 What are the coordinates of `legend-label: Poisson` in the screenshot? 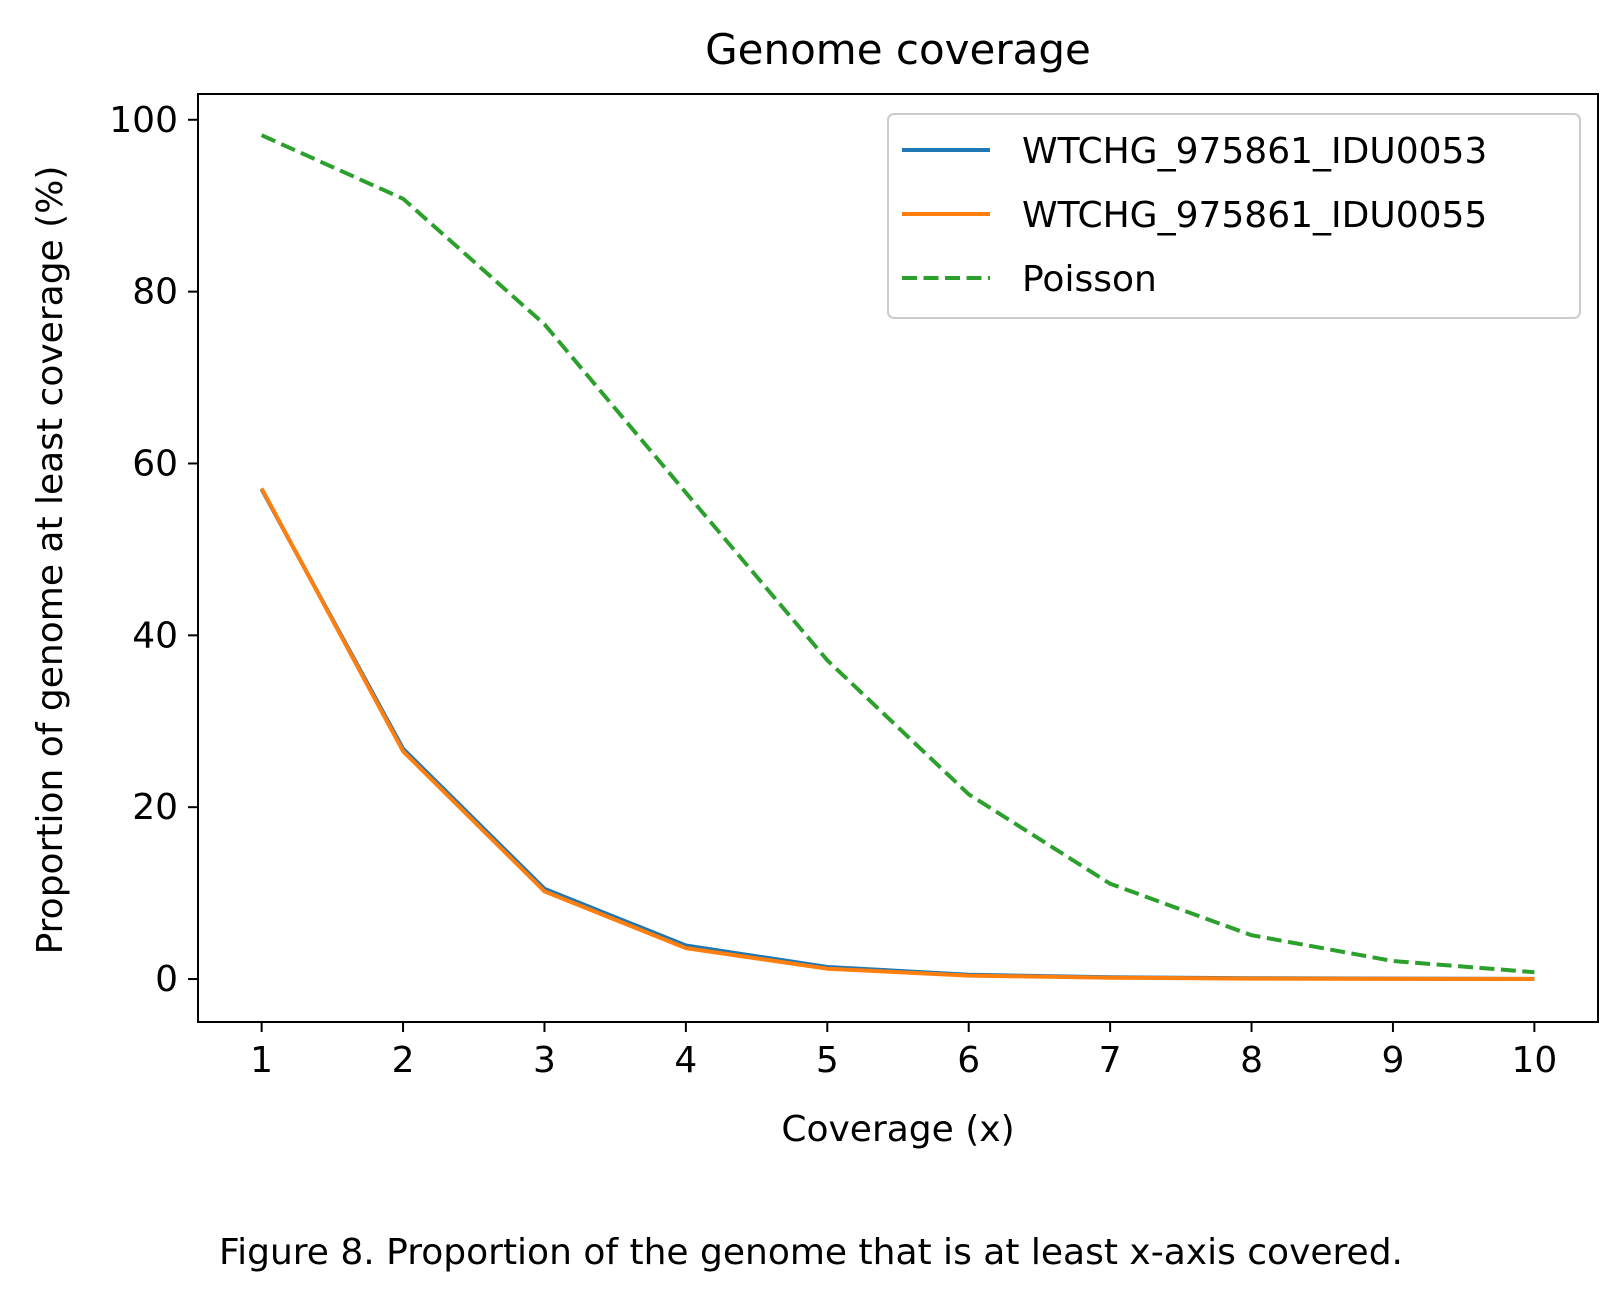 It's located at (1089, 279).